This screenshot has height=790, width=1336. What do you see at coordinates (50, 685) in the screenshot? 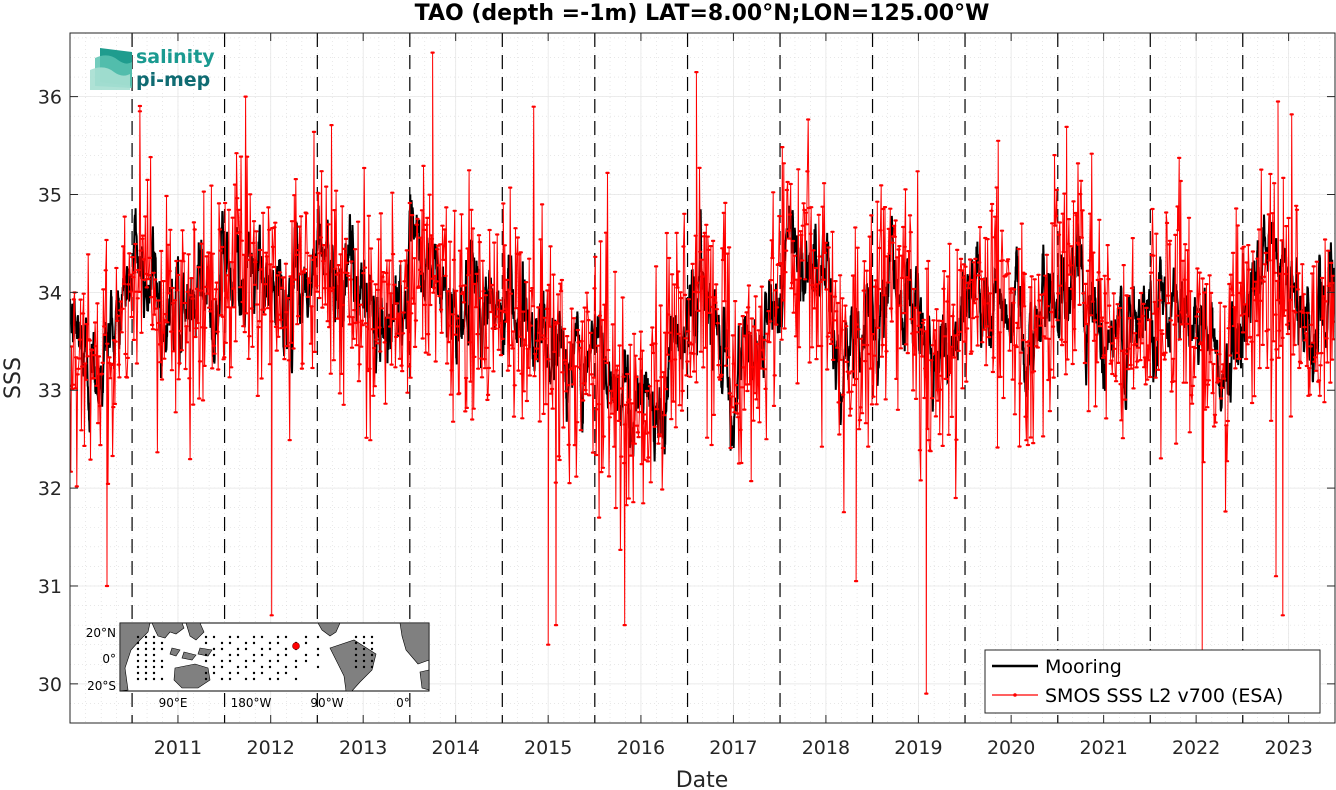
I see `y-tick-label: 30` at bounding box center [50, 685].